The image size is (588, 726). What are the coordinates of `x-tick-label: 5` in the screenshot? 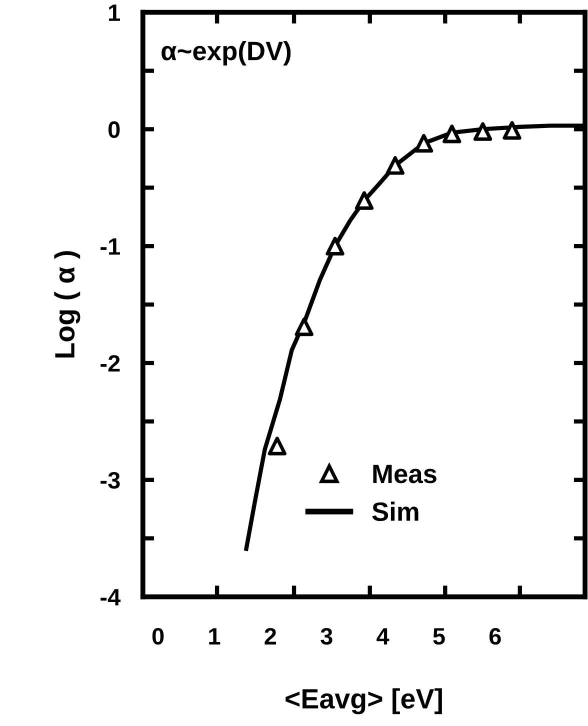 It's located at (439, 636).